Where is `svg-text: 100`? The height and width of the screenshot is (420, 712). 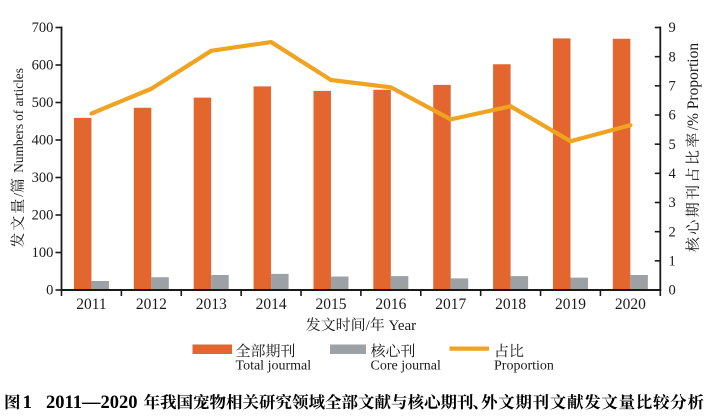
svg-text: 100 is located at coordinates (43, 253).